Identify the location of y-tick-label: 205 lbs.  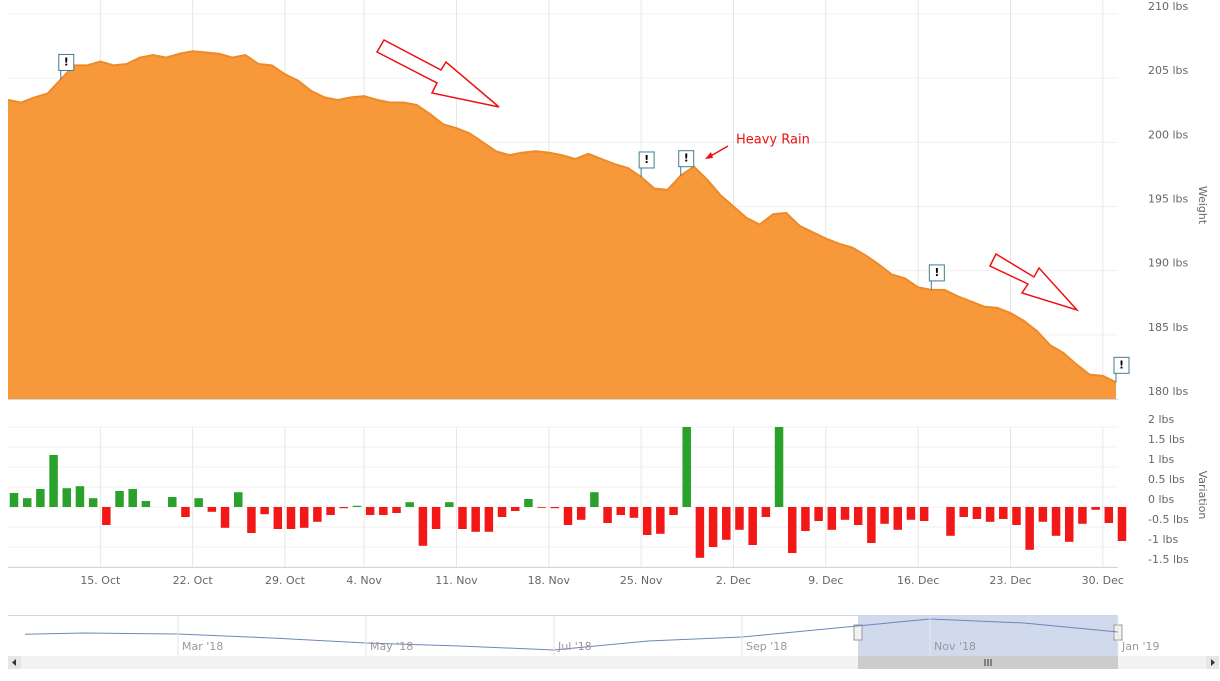
(1168, 70).